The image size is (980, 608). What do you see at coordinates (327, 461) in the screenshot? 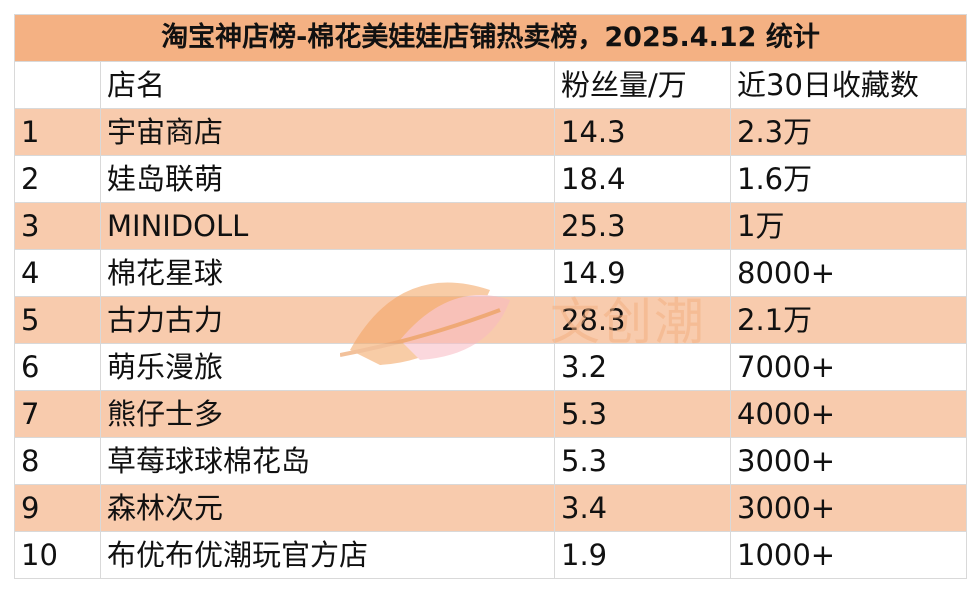
I see `shop-name-cell: 草莓球球棉花岛` at bounding box center [327, 461].